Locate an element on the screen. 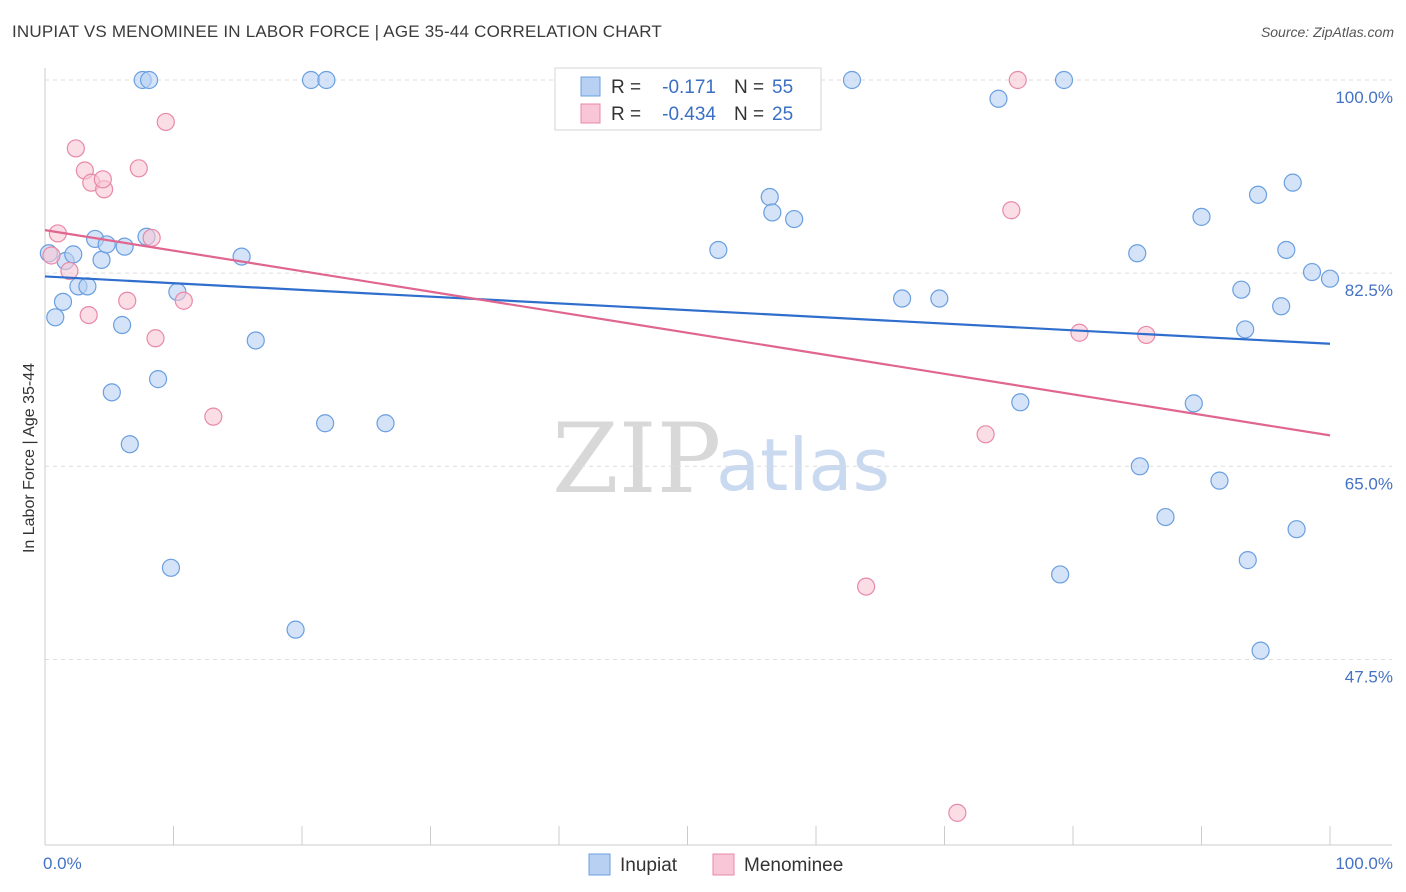  y-tick-label-2: 82.5% is located at coordinates (1369, 290).